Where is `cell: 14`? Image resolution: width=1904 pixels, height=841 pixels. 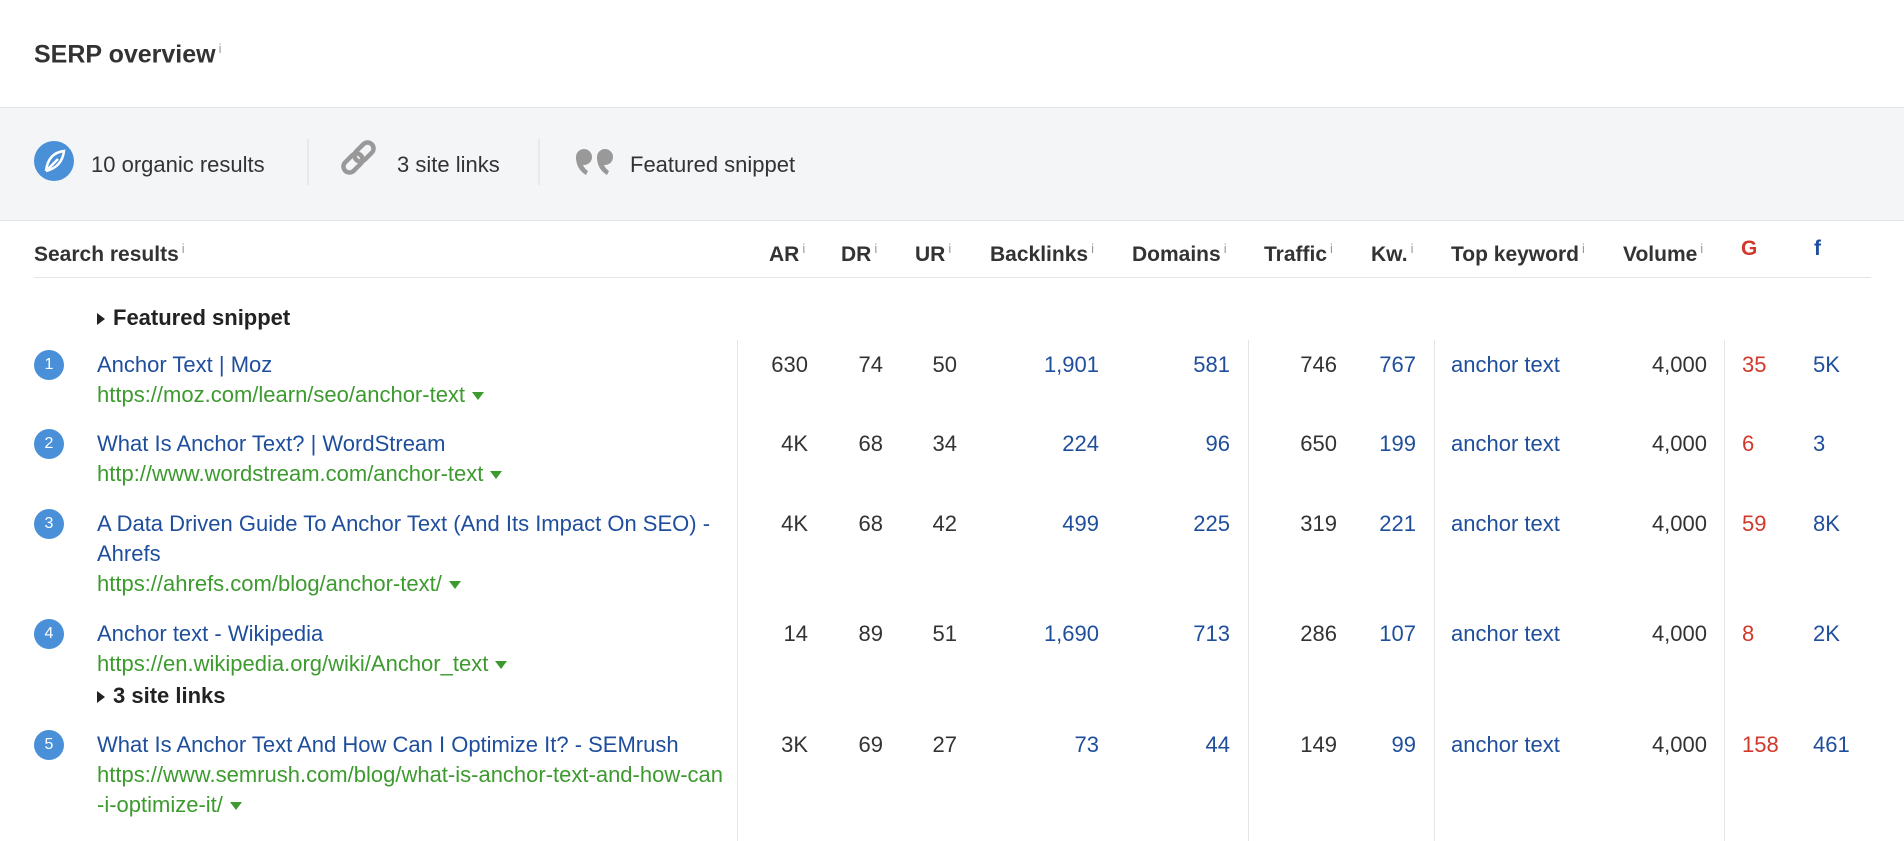 cell: 14 is located at coordinates (795, 633).